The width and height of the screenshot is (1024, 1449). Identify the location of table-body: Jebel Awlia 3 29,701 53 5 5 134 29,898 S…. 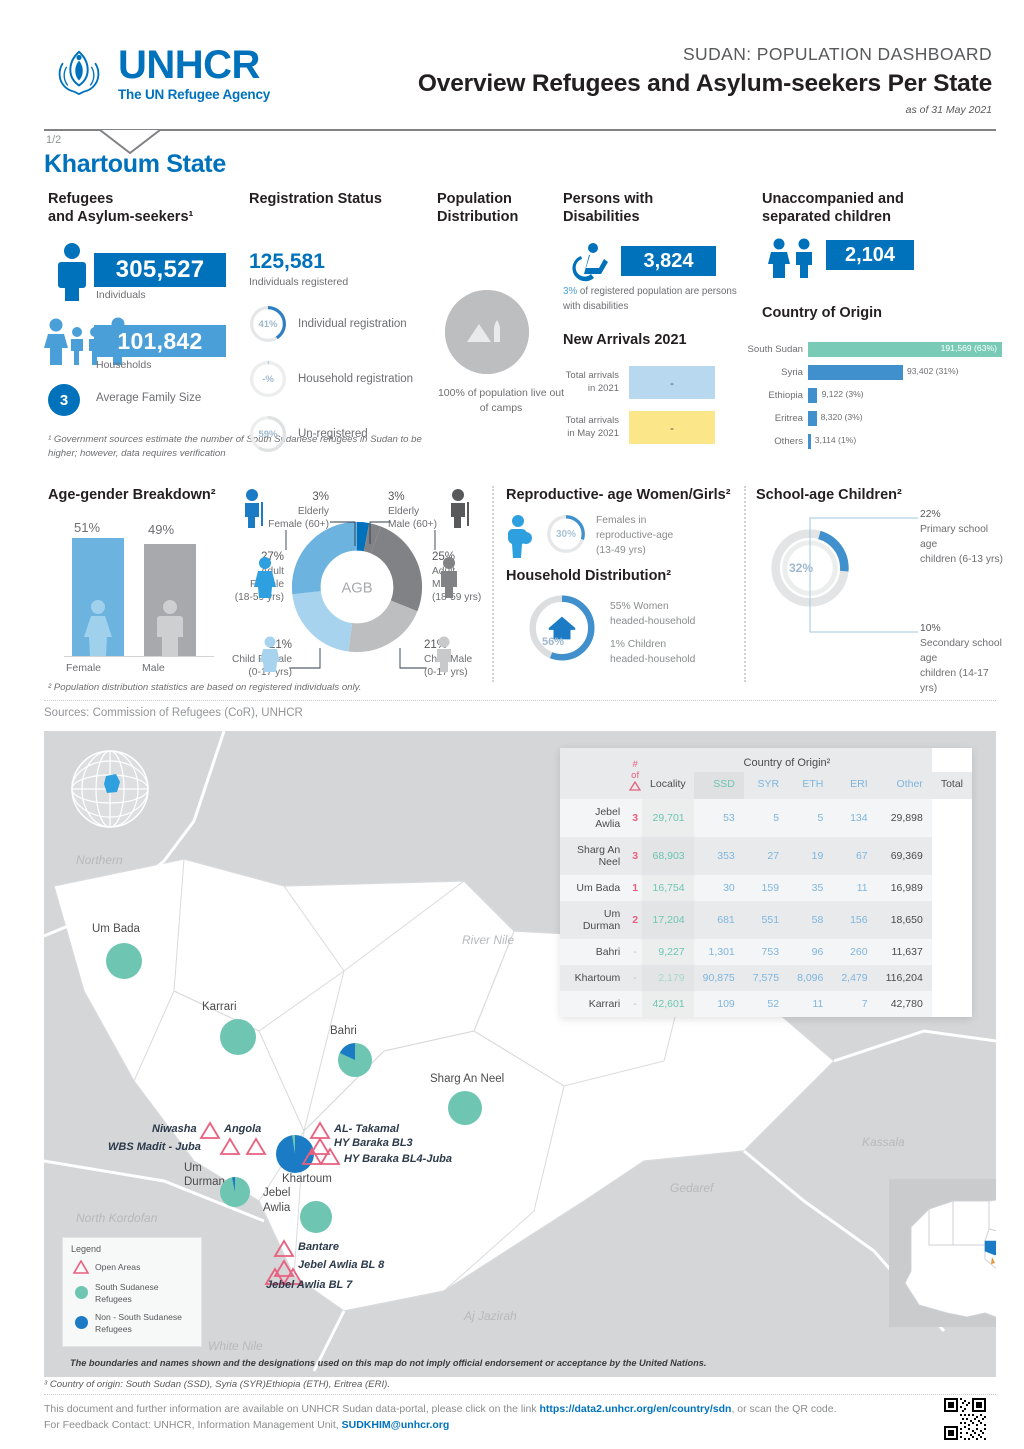
(766, 908).